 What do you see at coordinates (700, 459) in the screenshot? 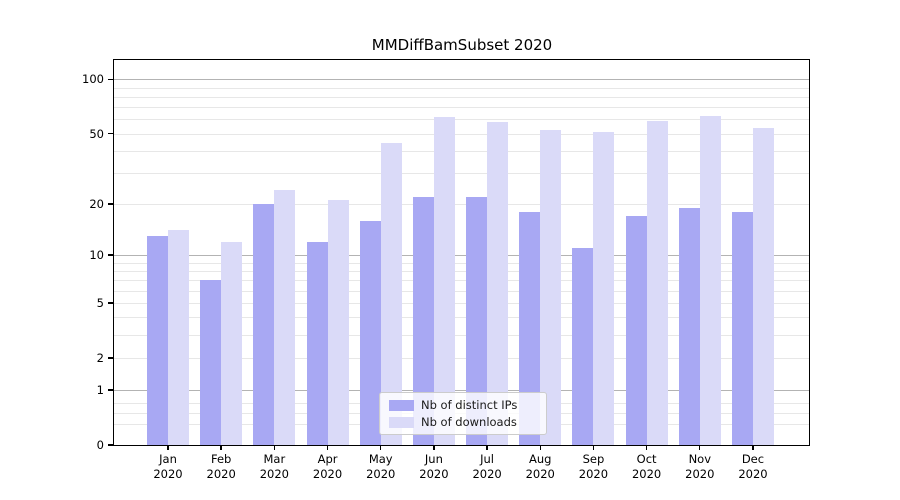
I see `x-tick-month: Nov` at bounding box center [700, 459].